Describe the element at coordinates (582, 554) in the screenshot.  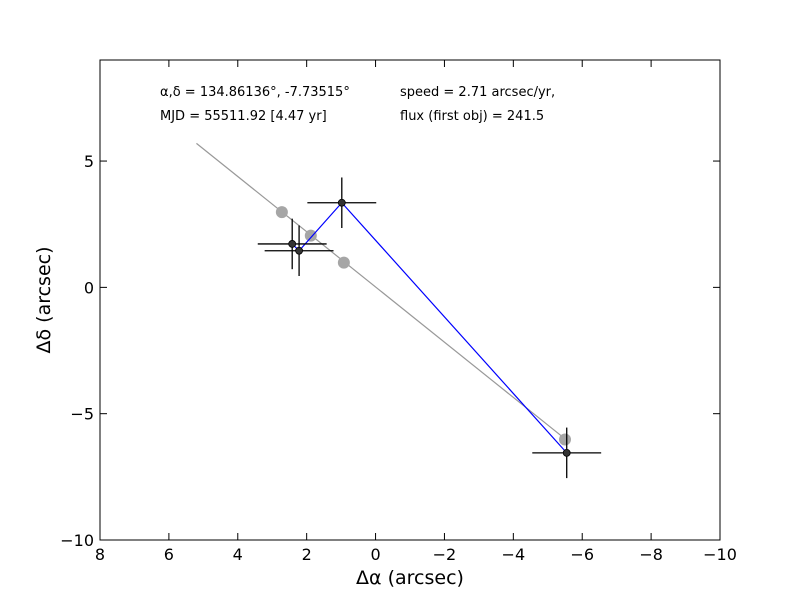
I see `x-tick-label: −6` at that location.